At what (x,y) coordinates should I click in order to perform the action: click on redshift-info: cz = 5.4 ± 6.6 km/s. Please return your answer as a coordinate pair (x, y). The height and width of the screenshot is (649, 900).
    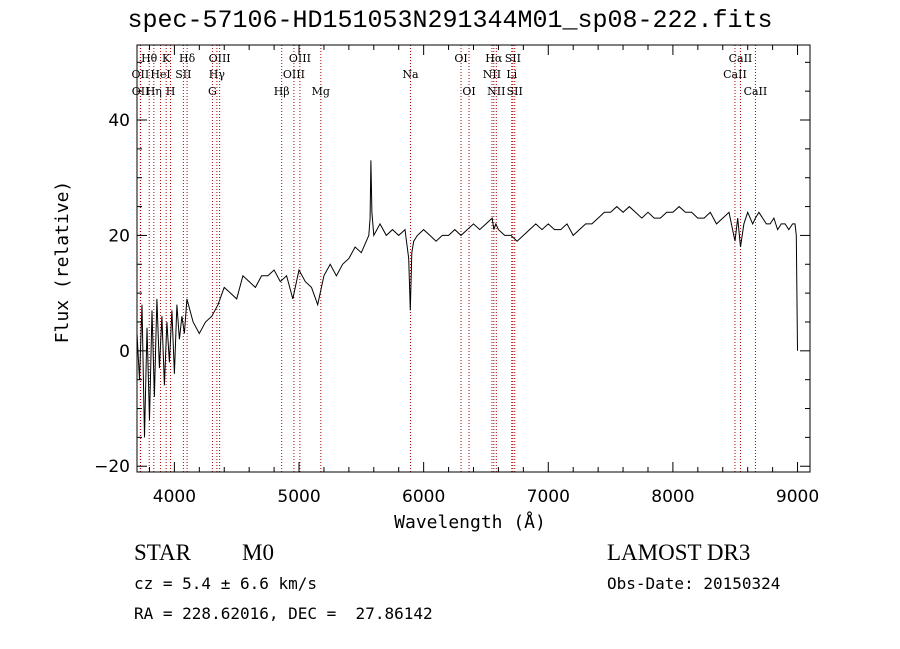
    Looking at the image, I should click on (226, 583).